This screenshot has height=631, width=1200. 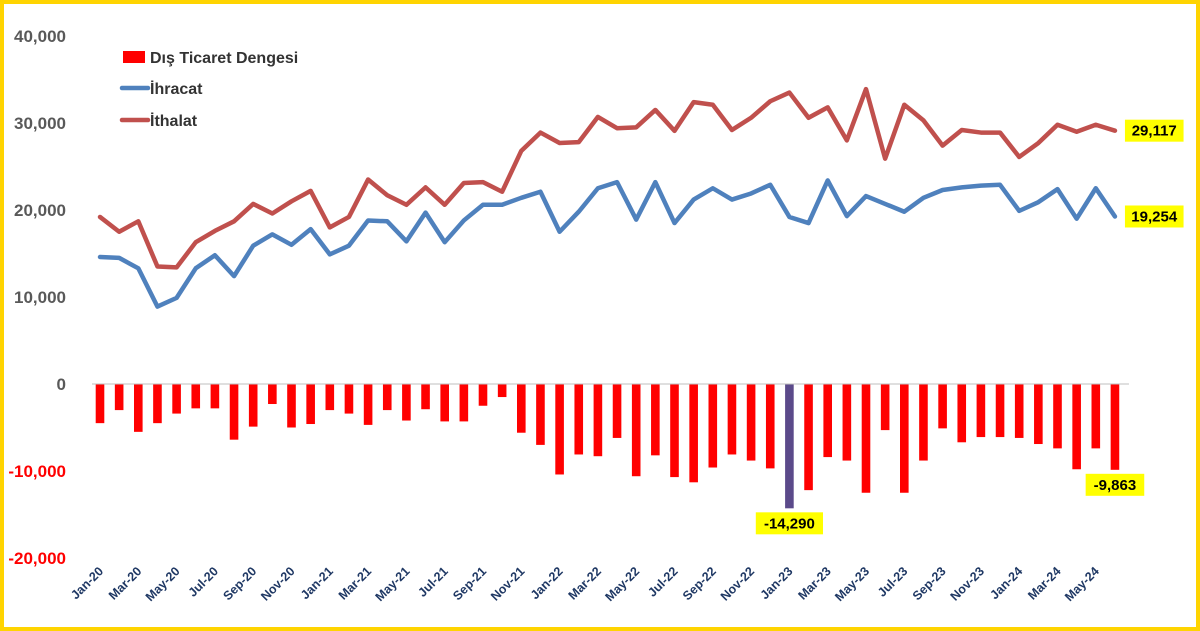 What do you see at coordinates (737, 583) in the screenshot?
I see `x-tick-label: Nov-22` at bounding box center [737, 583].